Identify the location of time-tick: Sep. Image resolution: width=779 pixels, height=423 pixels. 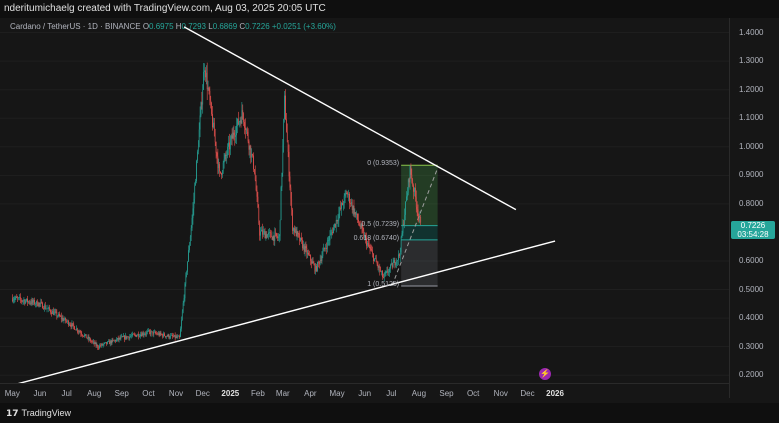
(446, 393).